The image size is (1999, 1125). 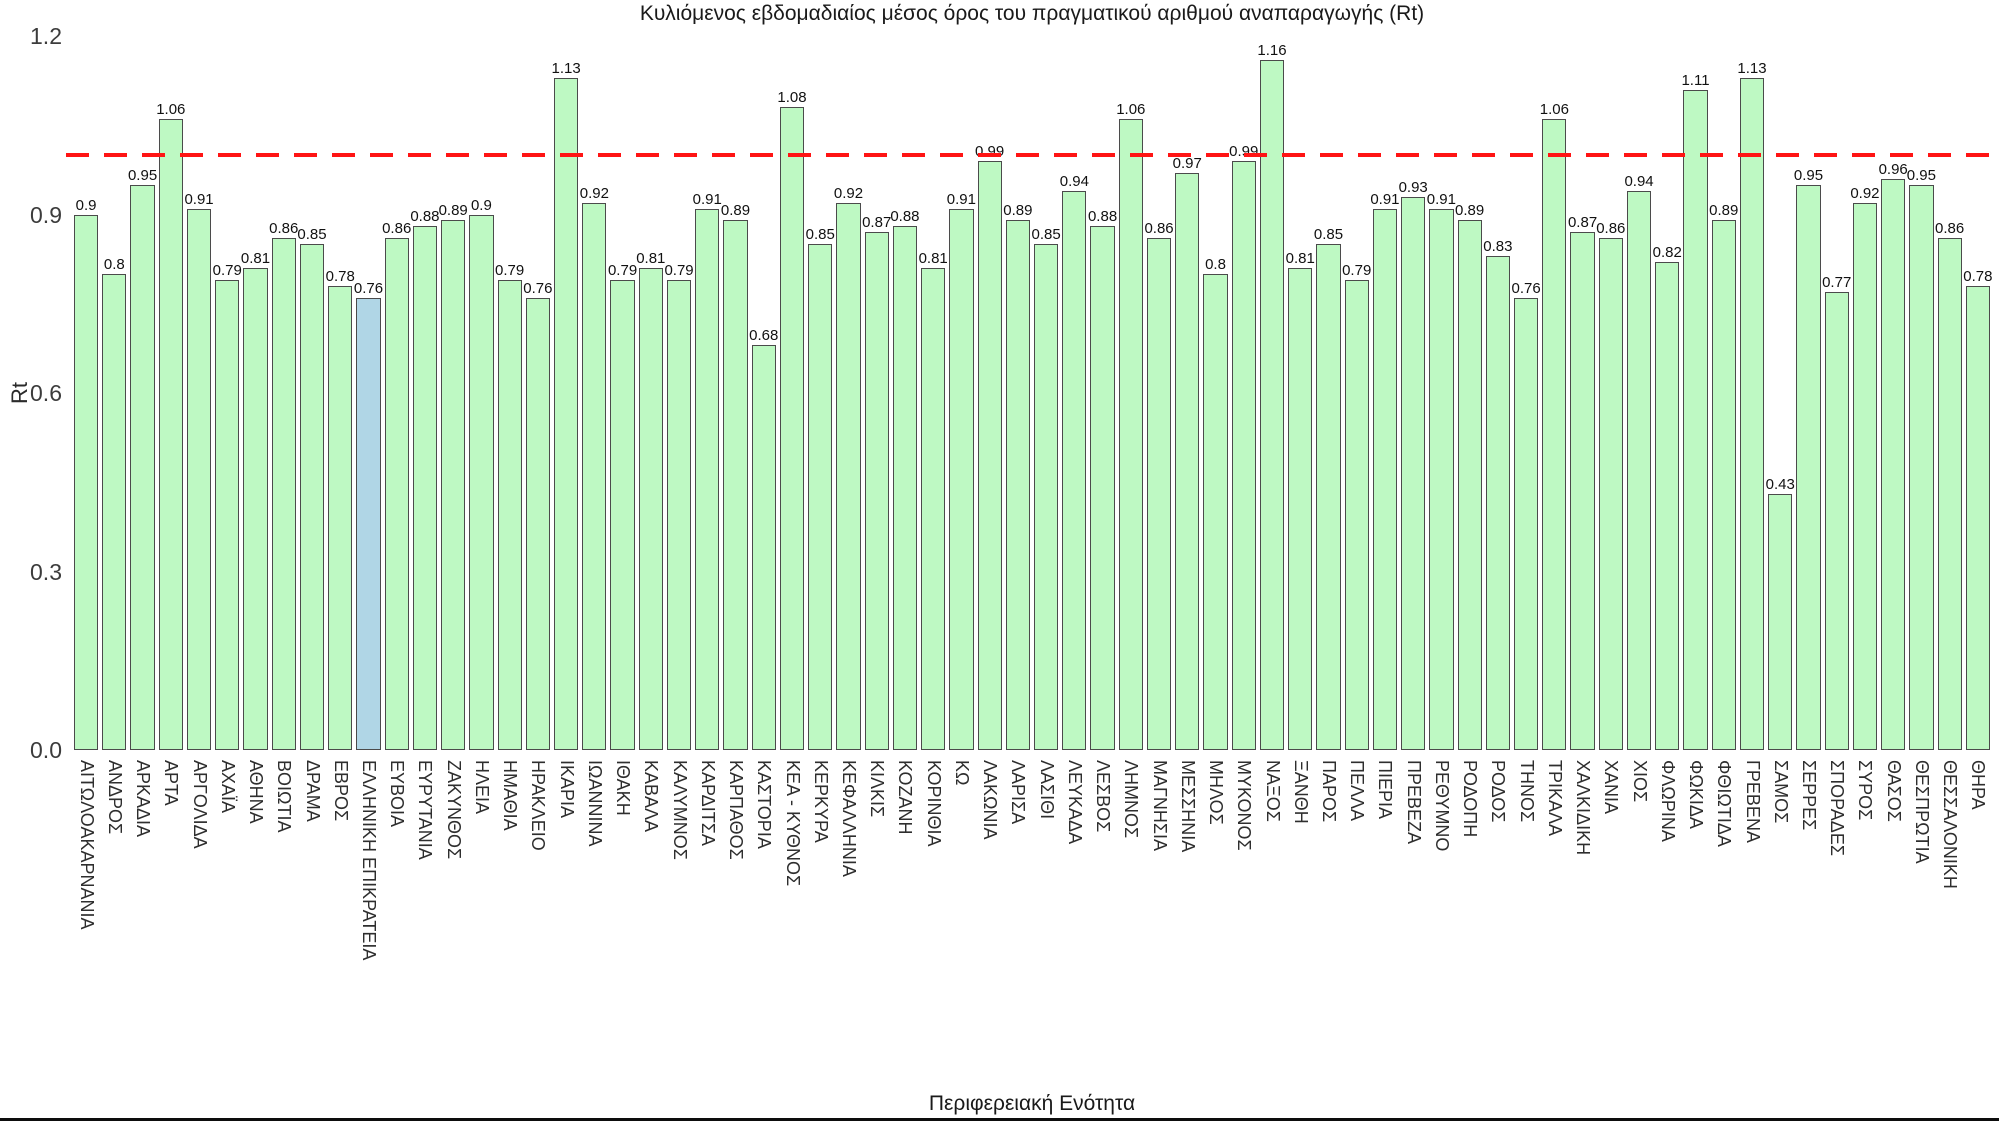 I want to click on x-tick-label: ΣΥΡΟΣ, so click(x=1865, y=790).